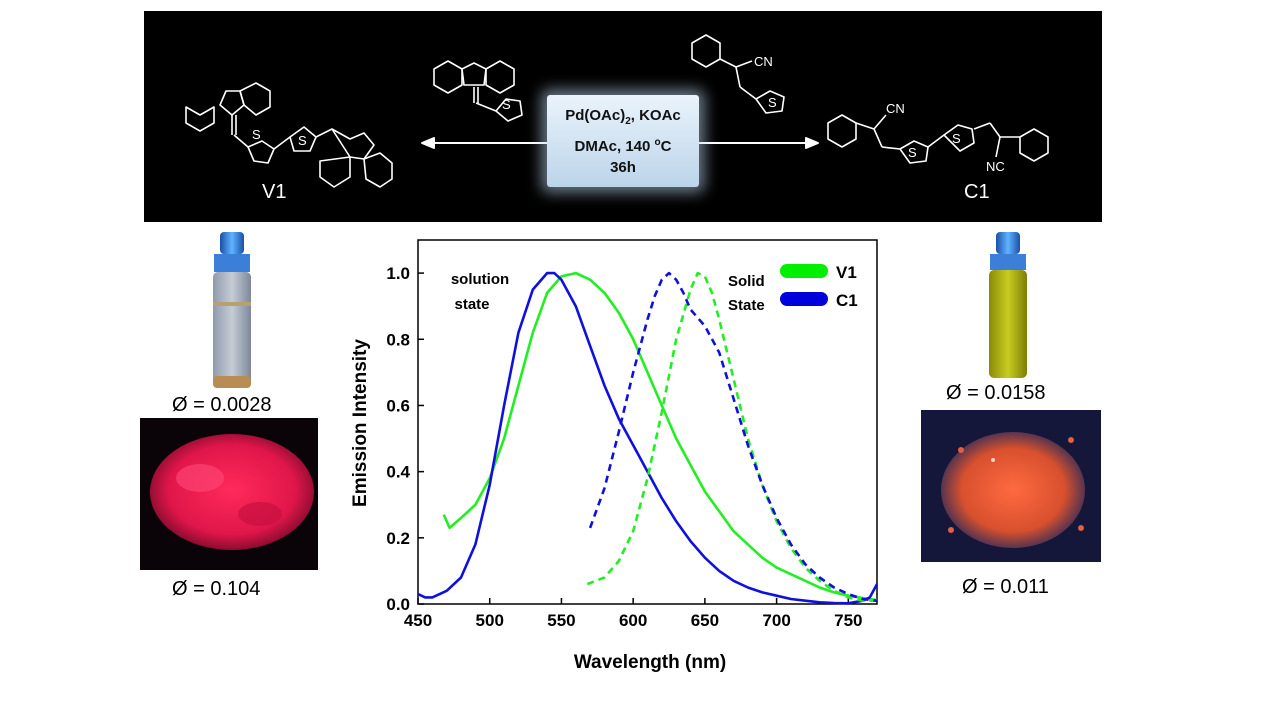 Image resolution: width=1280 pixels, height=720 pixels. Describe the element at coordinates (480, 279) in the screenshot. I see `solution-annotation-line1: solution` at that location.